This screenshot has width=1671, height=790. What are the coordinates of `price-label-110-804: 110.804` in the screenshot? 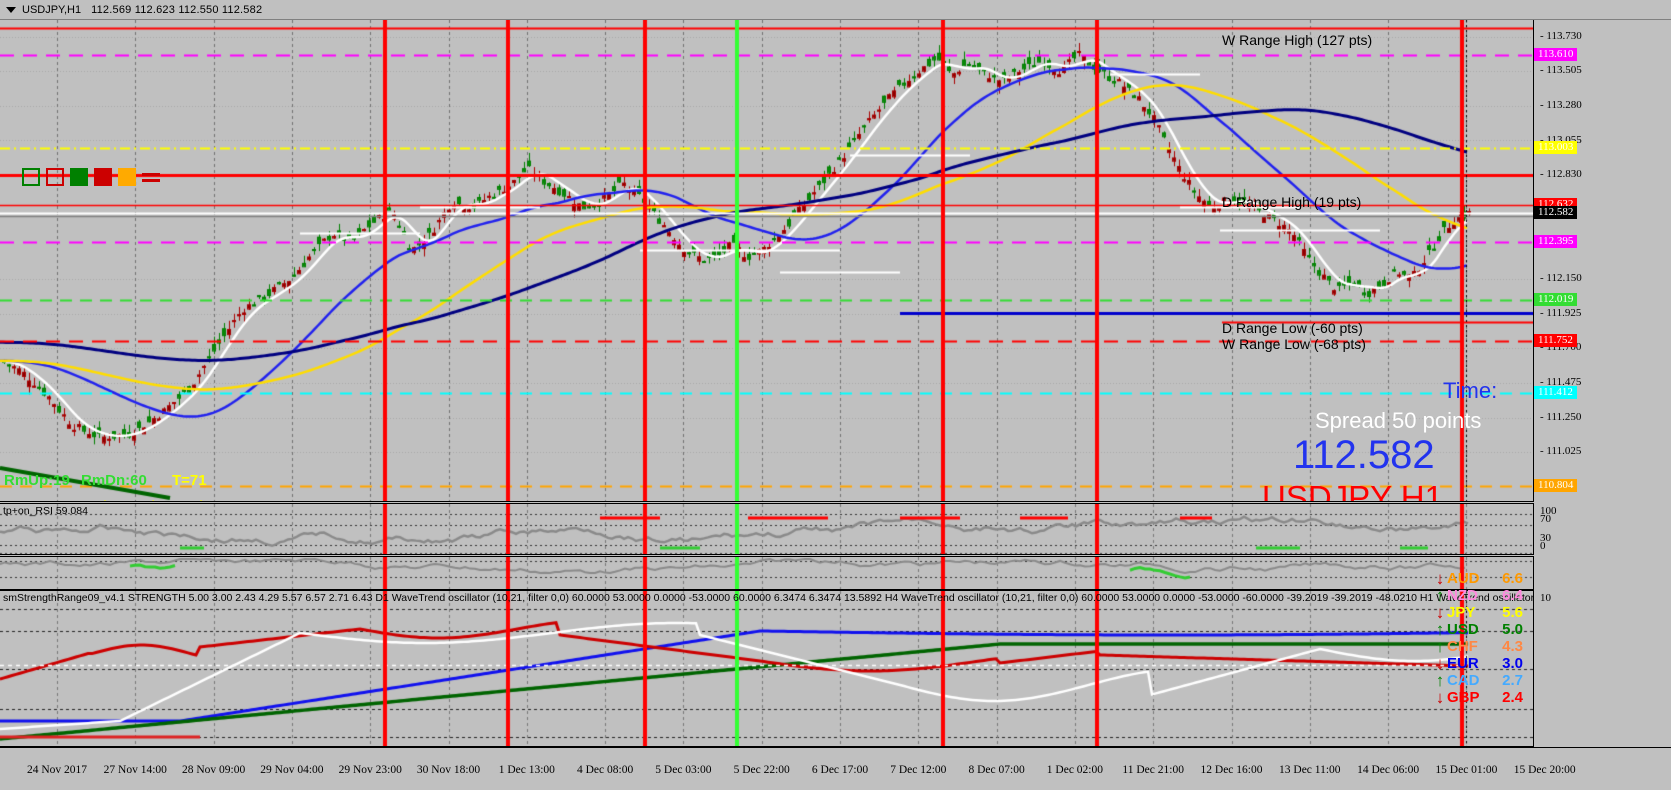 It's located at (1556, 486).